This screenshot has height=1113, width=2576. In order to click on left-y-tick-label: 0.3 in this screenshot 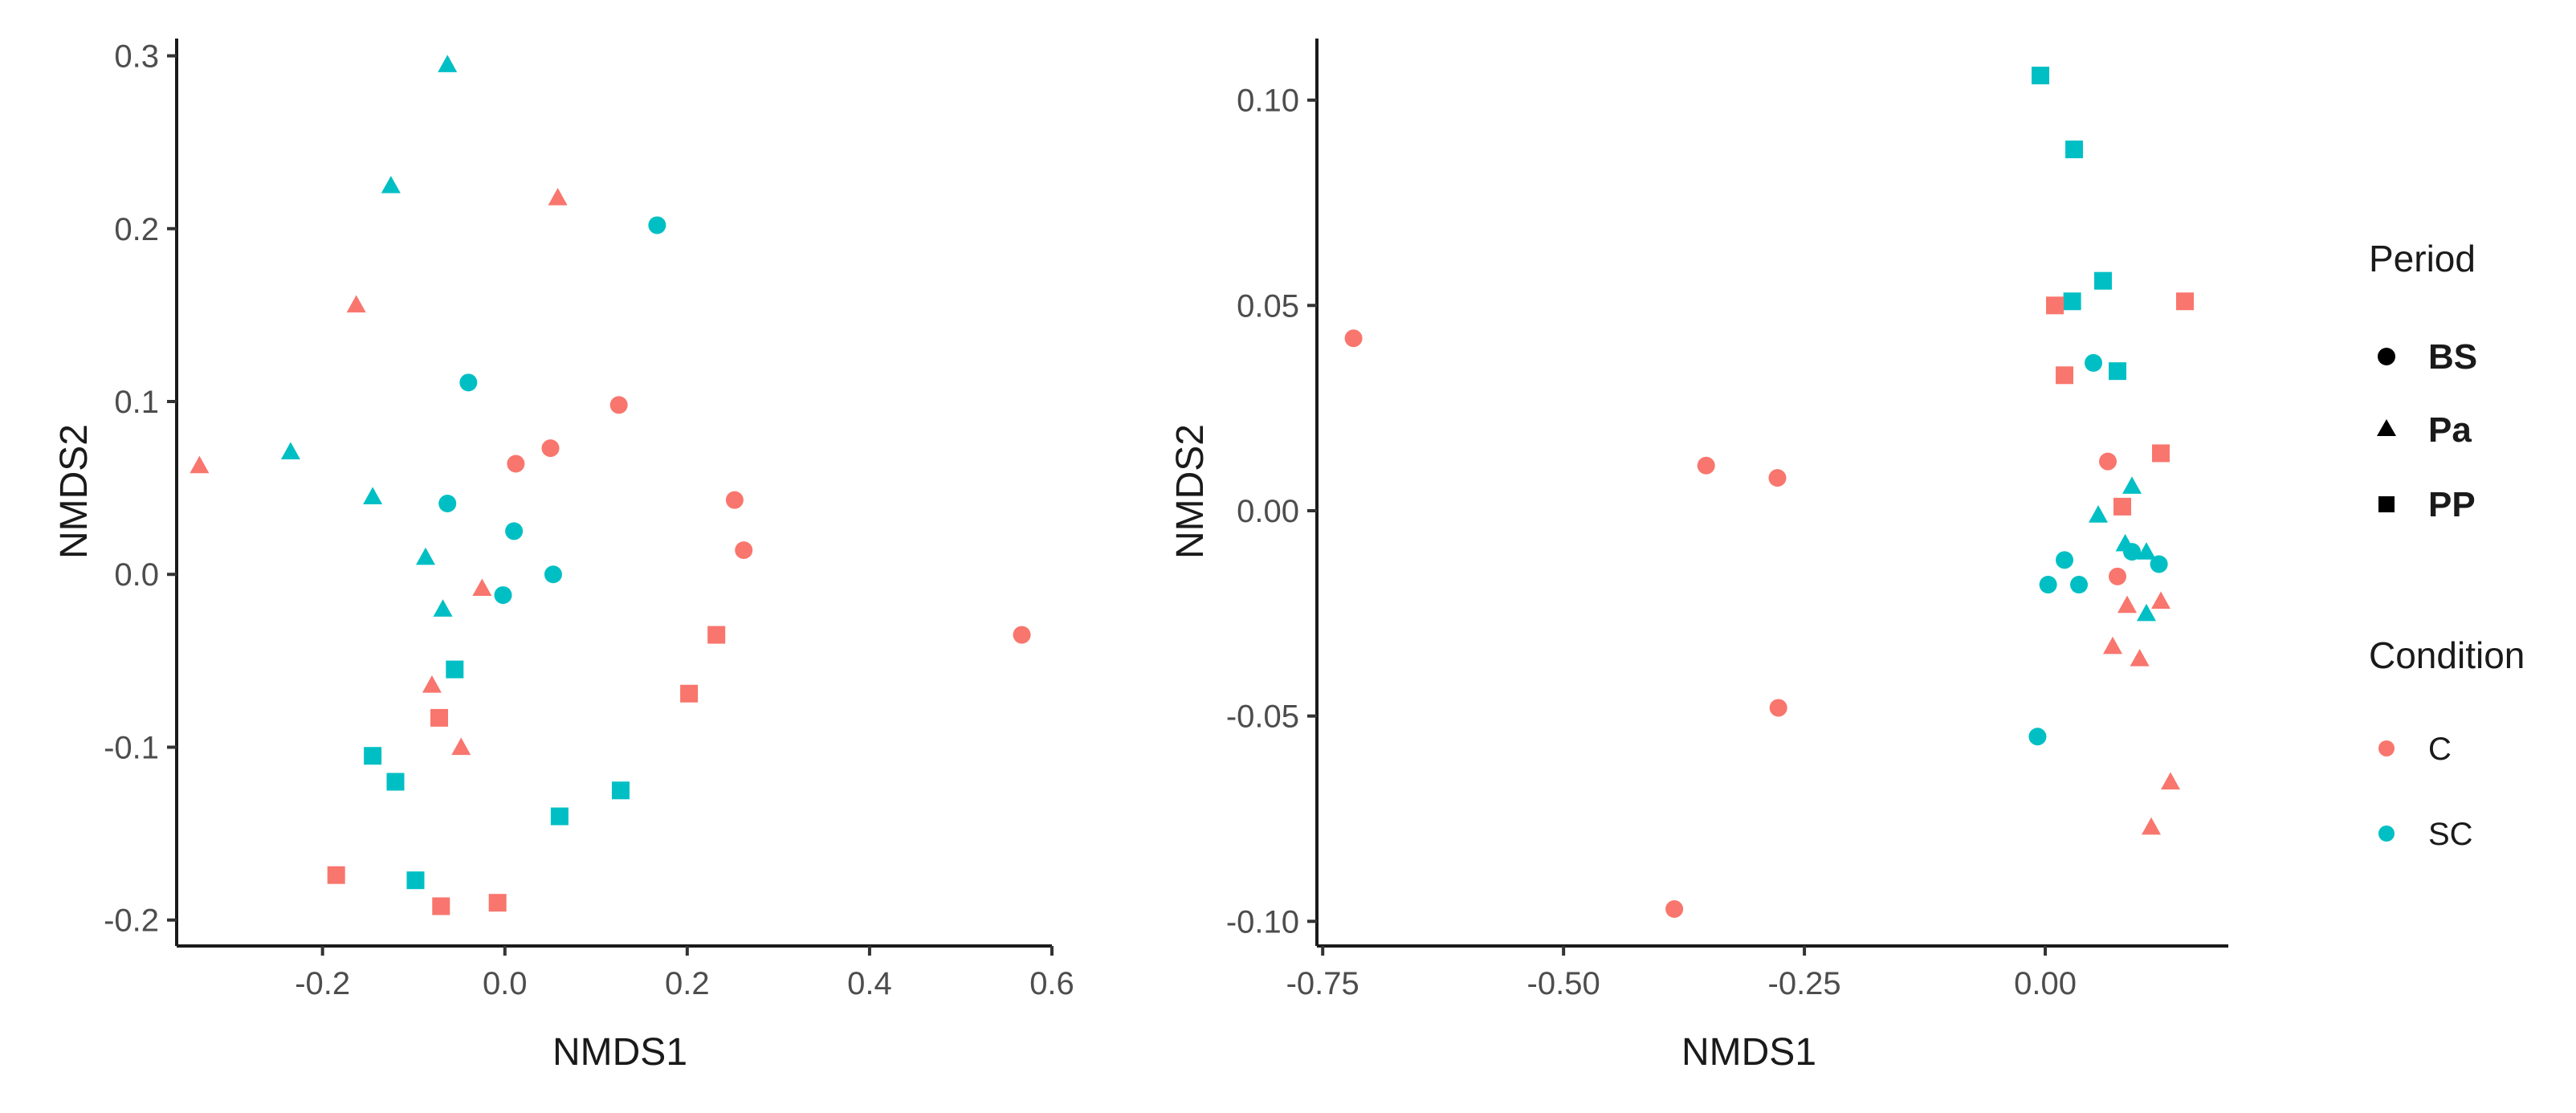, I will do `click(136, 57)`.